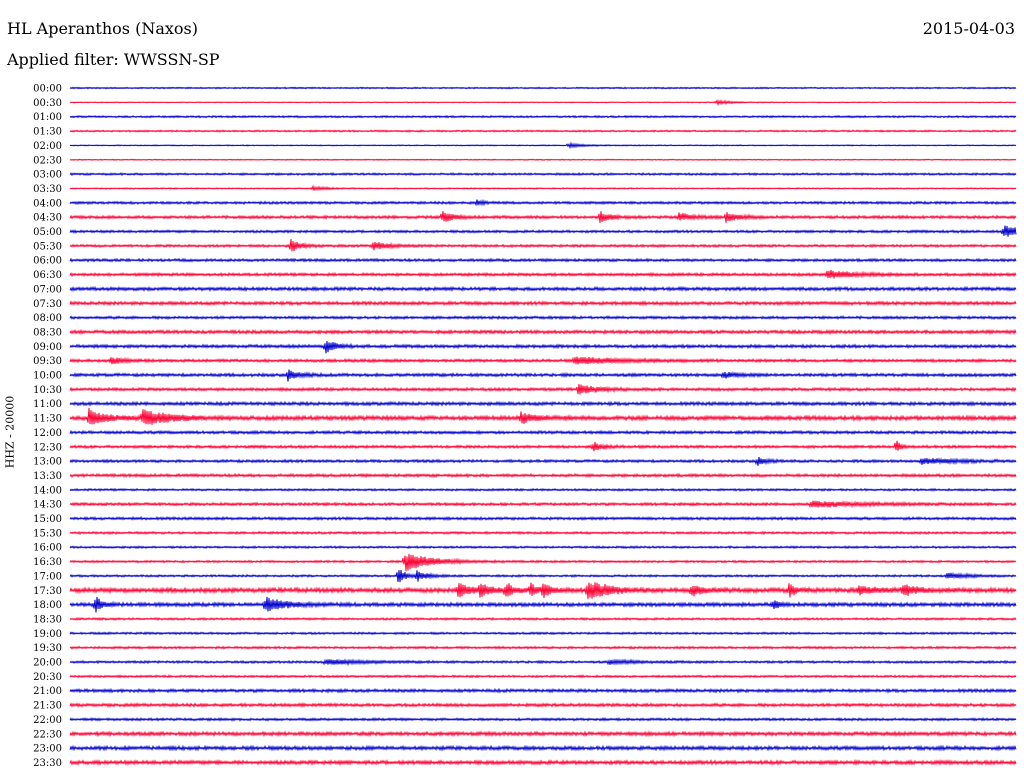 The width and height of the screenshot is (1024, 780). Describe the element at coordinates (47, 591) in the screenshot. I see `row-time-label: 17:30` at that location.